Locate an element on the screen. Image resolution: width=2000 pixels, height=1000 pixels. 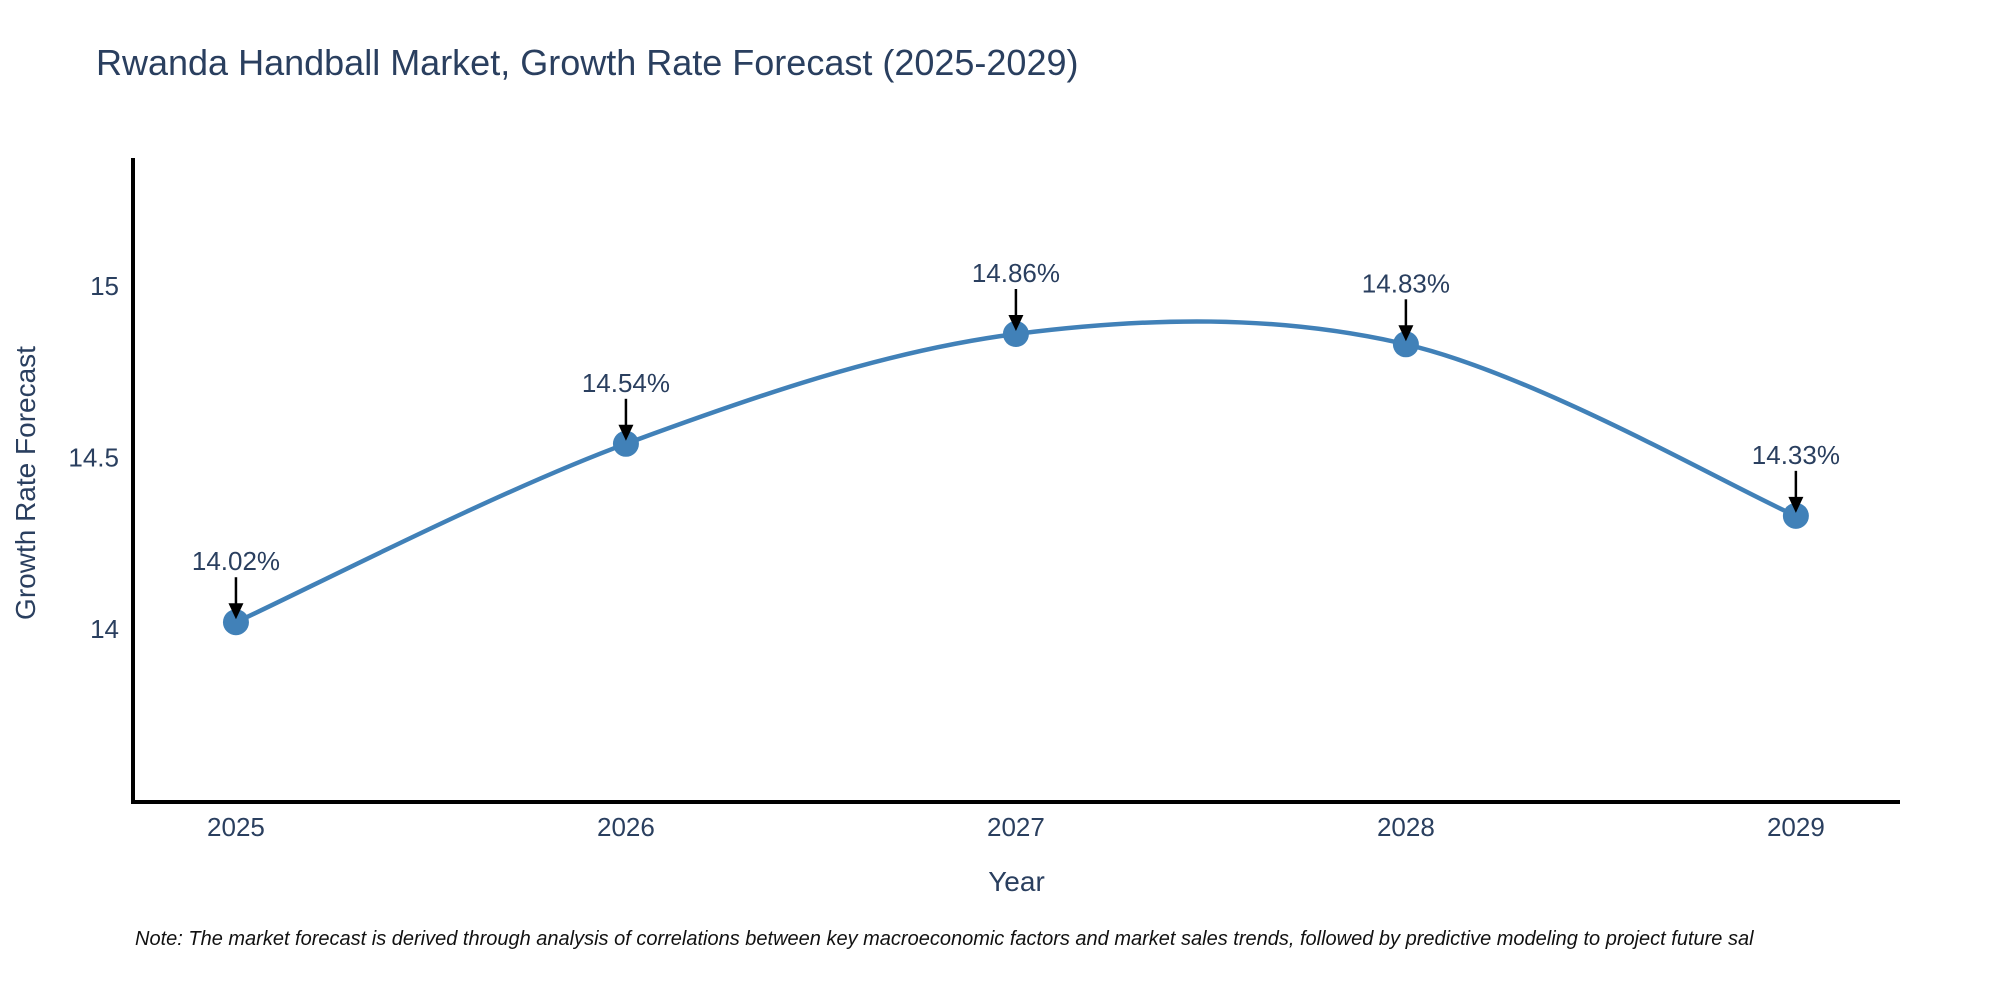
data-point-label: 14.33% is located at coordinates (1796, 455).